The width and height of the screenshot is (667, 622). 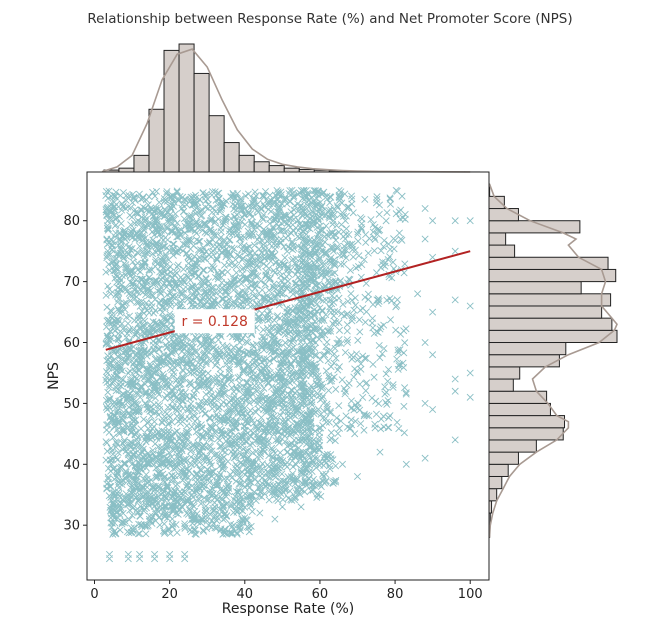 What do you see at coordinates (75, 374) in the screenshot?
I see `y-axis-ticks: 30 40 50 60 70 80` at bounding box center [75, 374].